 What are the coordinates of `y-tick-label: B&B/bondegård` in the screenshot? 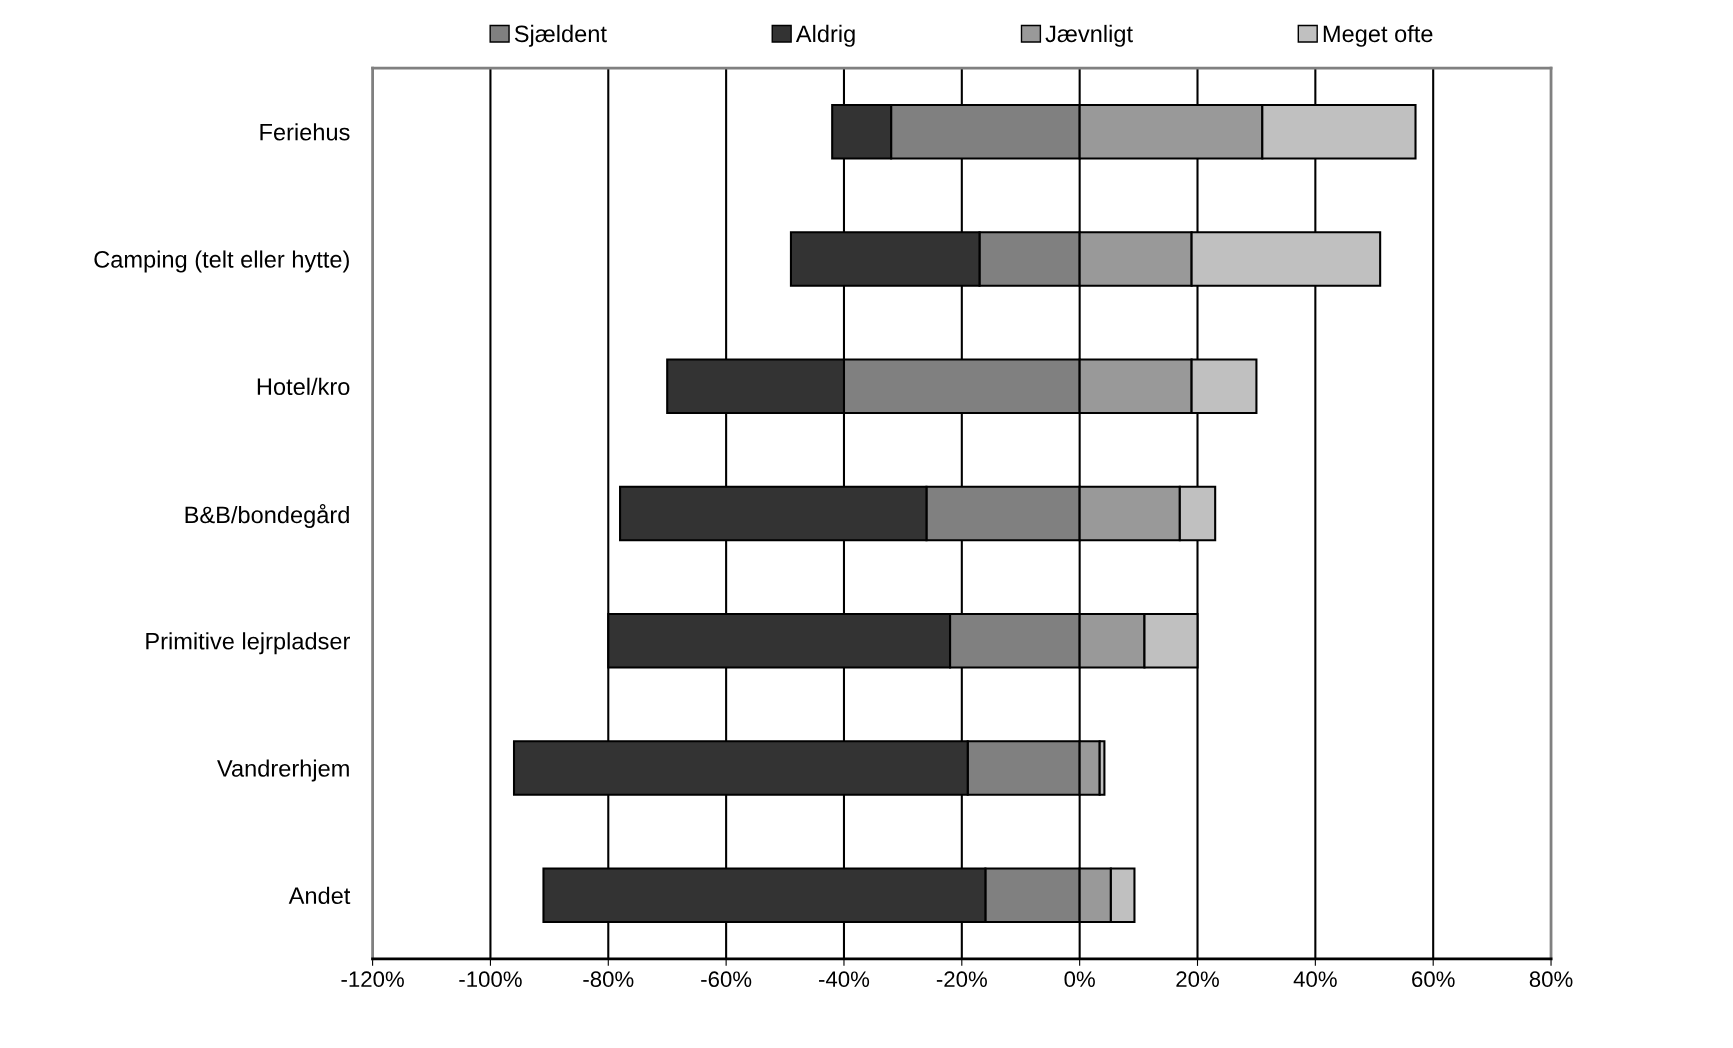 It's located at (267, 516).